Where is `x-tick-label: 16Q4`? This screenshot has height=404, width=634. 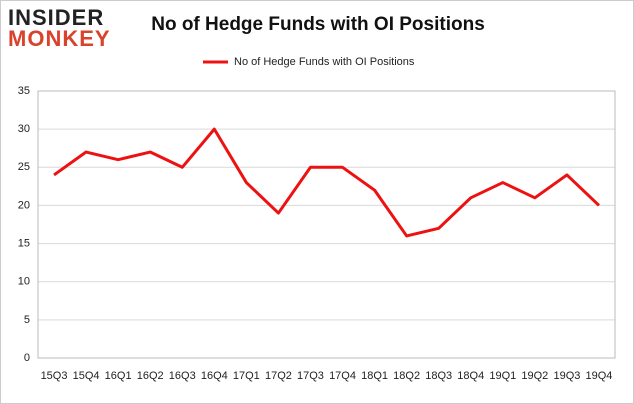
x-tick-label: 16Q4 is located at coordinates (214, 376).